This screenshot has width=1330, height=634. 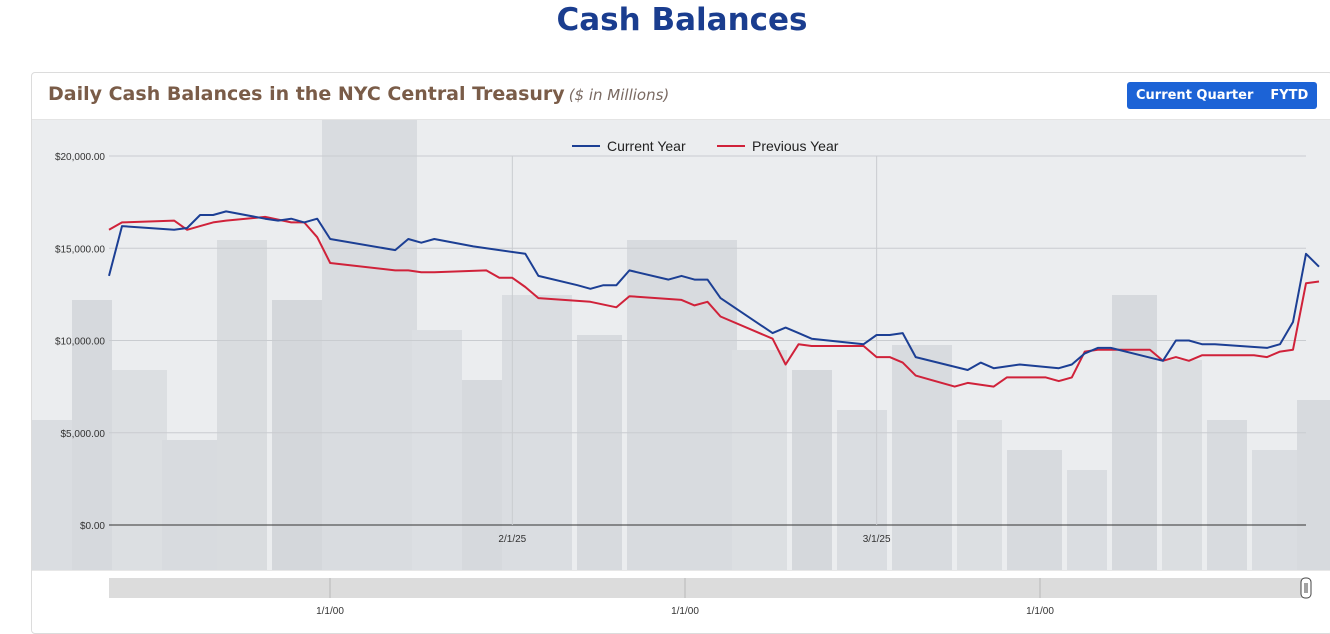 What do you see at coordinates (795, 146) in the screenshot?
I see `legend-label: Previous Year` at bounding box center [795, 146].